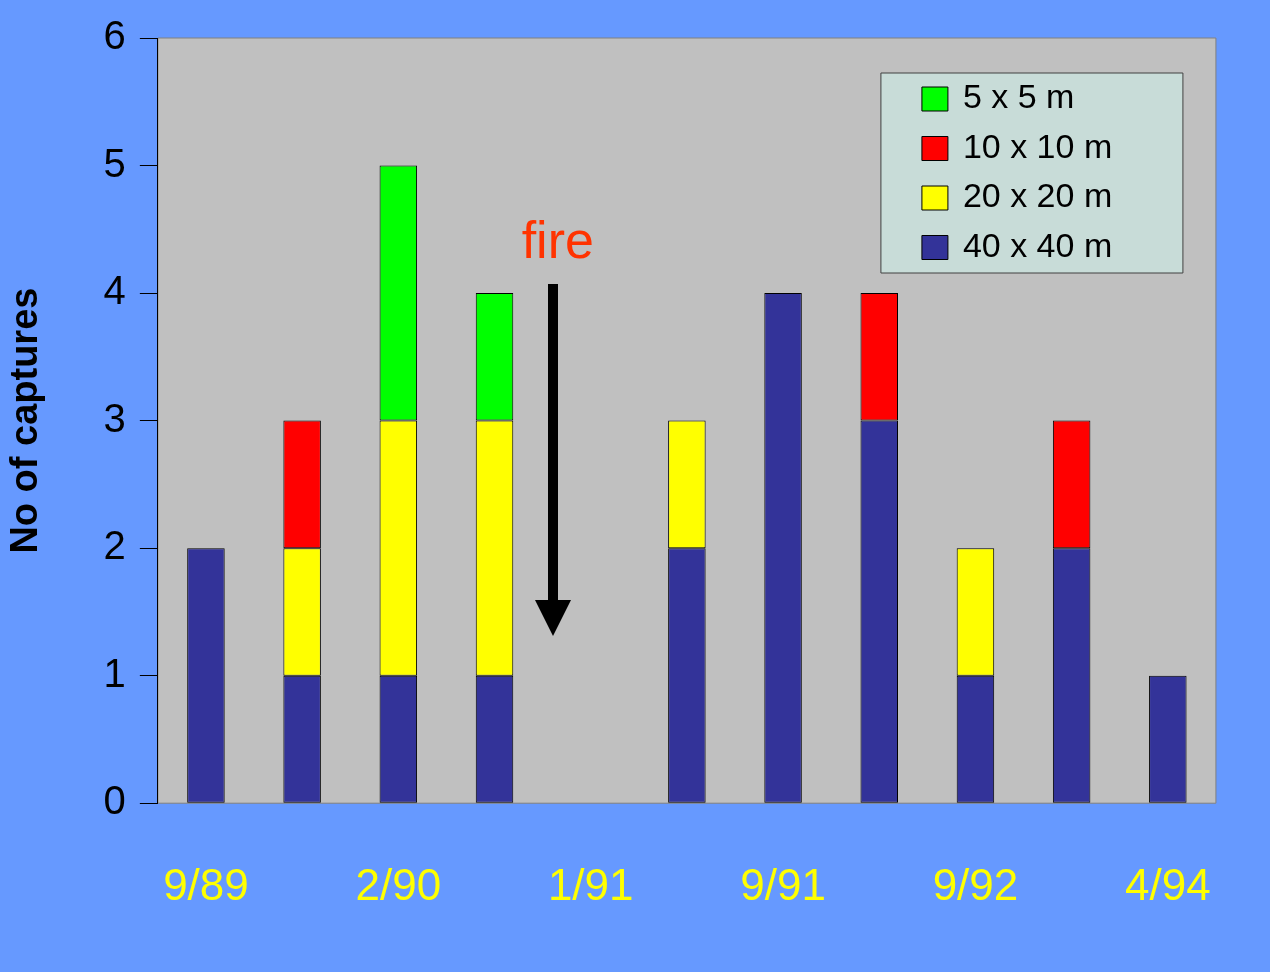  What do you see at coordinates (1018, 96) in the screenshot?
I see `legend-label: 5 x 5 m` at bounding box center [1018, 96].